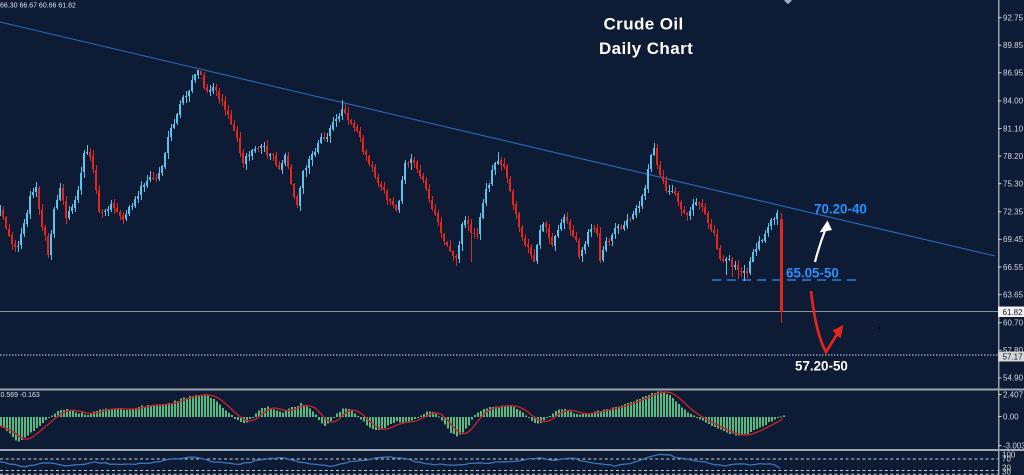 The width and height of the screenshot is (1024, 475). Describe the element at coordinates (1013, 323) in the screenshot. I see `svg-text: 60.70` at that location.